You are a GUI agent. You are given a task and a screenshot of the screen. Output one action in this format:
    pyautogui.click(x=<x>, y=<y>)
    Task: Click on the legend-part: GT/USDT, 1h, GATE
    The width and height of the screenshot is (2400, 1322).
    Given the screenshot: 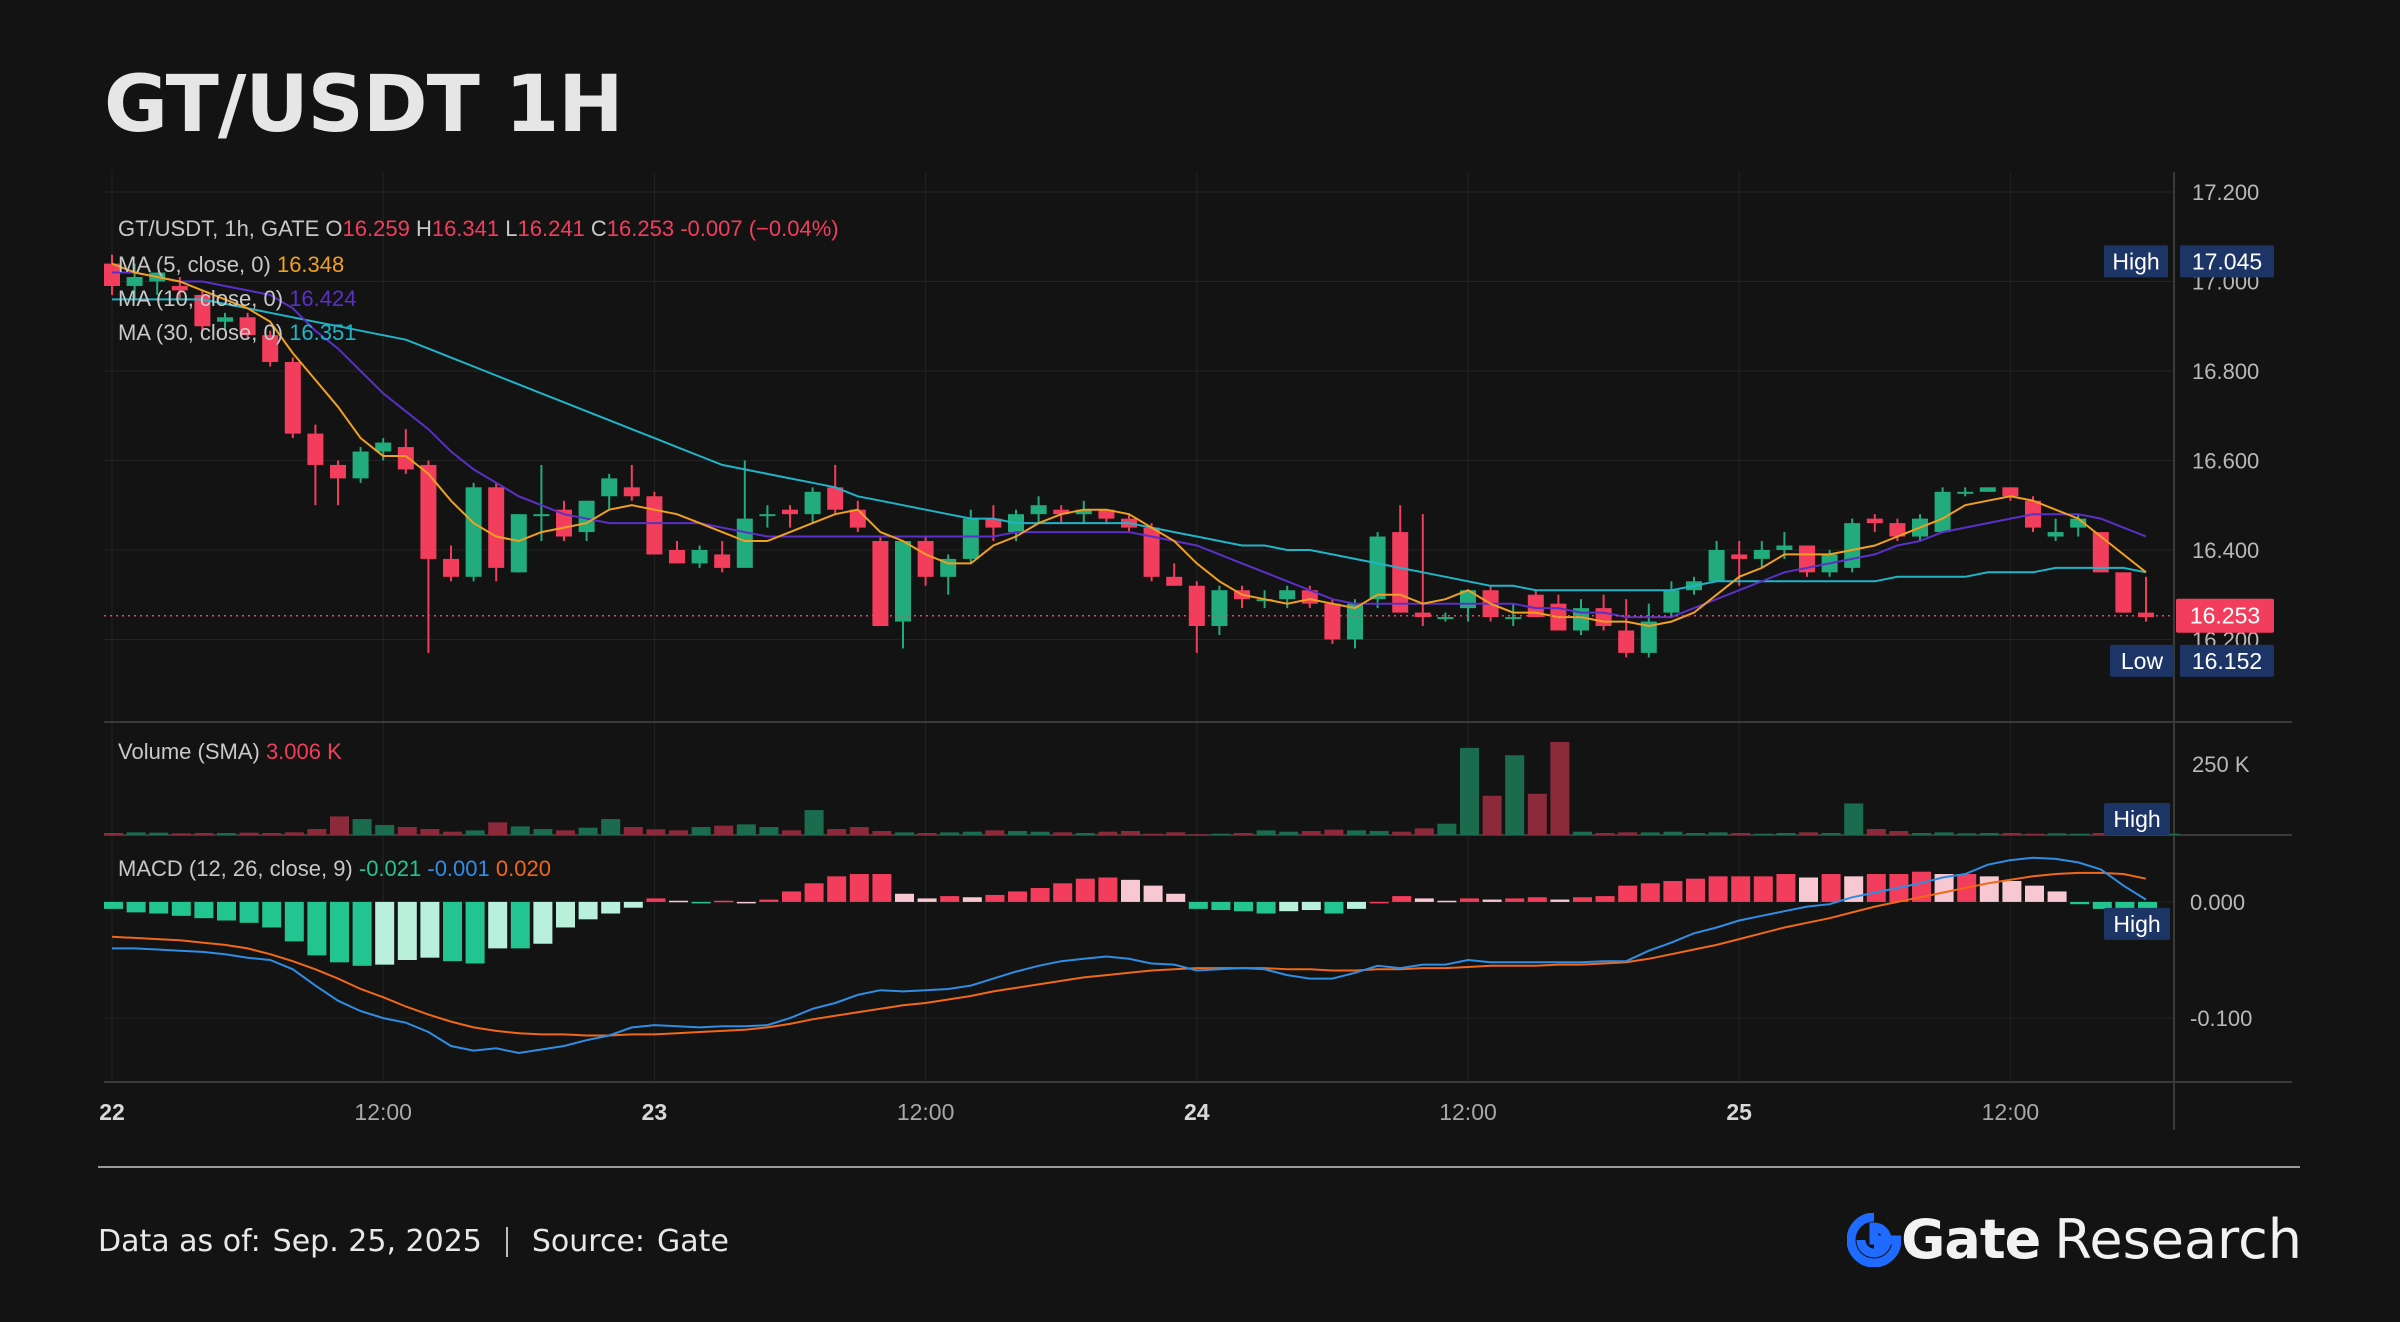 What is the action you would take?
    pyautogui.click(x=221, y=228)
    